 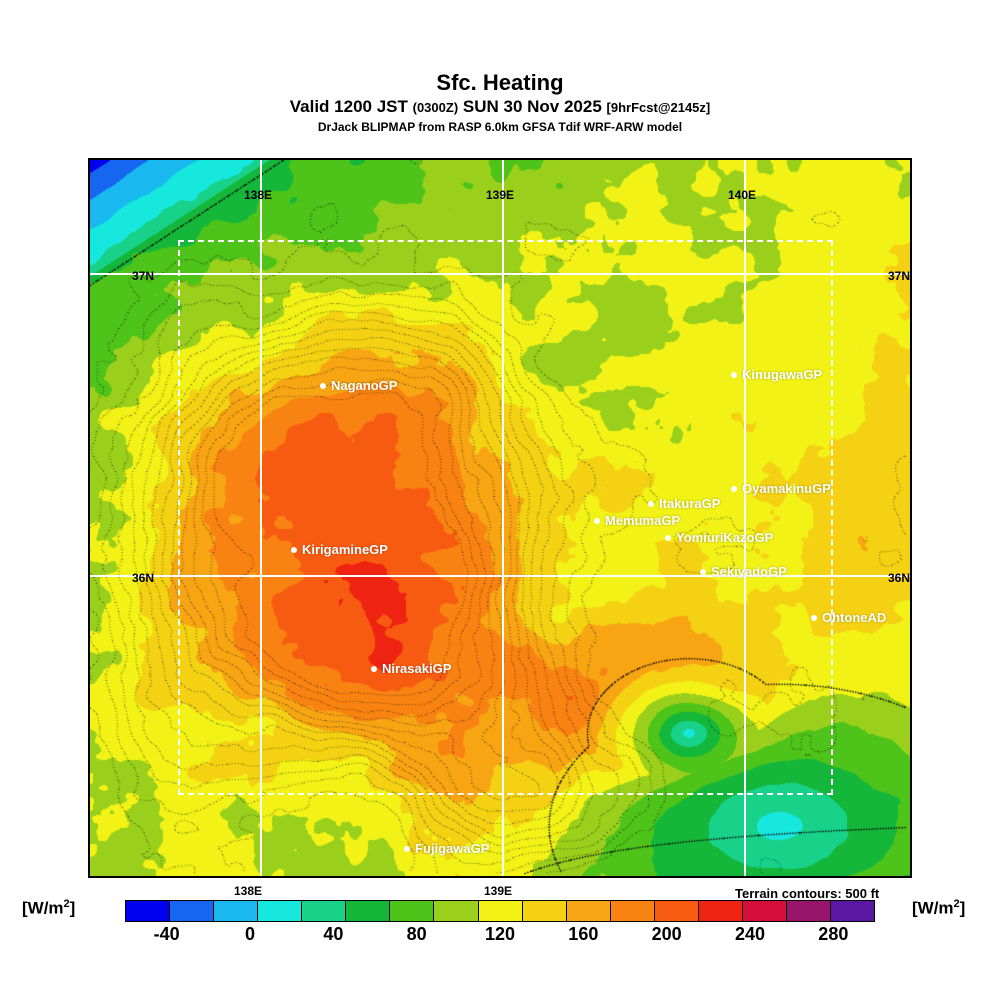 I want to click on station-marker-YomiuriKazoGP: YomiuriKazoGP, so click(x=719, y=537).